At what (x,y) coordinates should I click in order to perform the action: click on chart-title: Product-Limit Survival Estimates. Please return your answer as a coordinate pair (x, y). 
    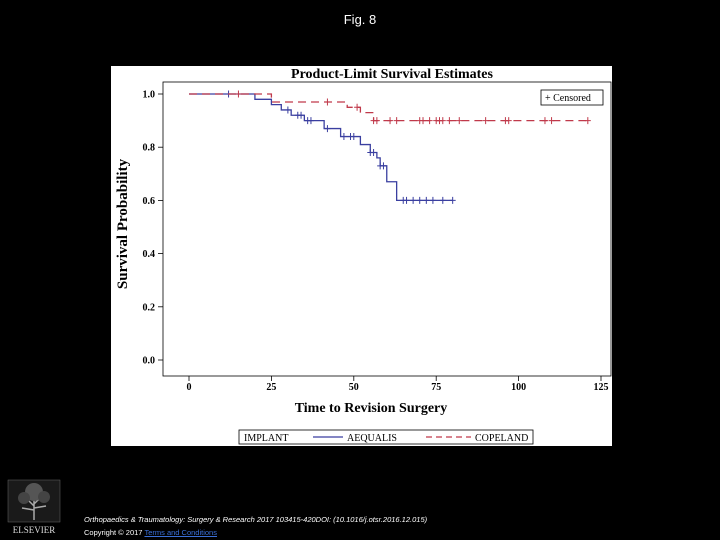
    Looking at the image, I should click on (392, 74).